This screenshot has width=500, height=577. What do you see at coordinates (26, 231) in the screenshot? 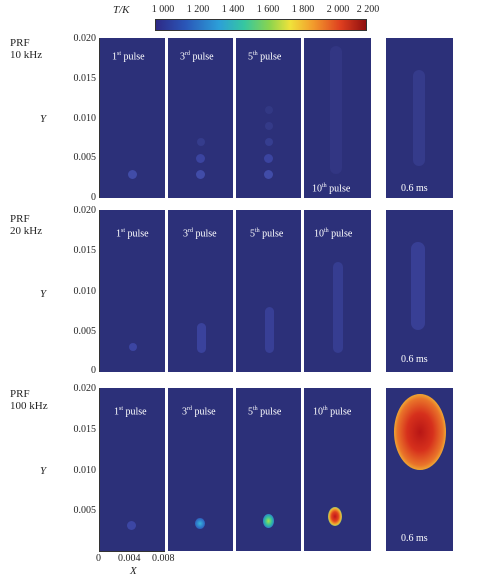
I see `row-label-bottom: 20 kHz` at bounding box center [26, 231].